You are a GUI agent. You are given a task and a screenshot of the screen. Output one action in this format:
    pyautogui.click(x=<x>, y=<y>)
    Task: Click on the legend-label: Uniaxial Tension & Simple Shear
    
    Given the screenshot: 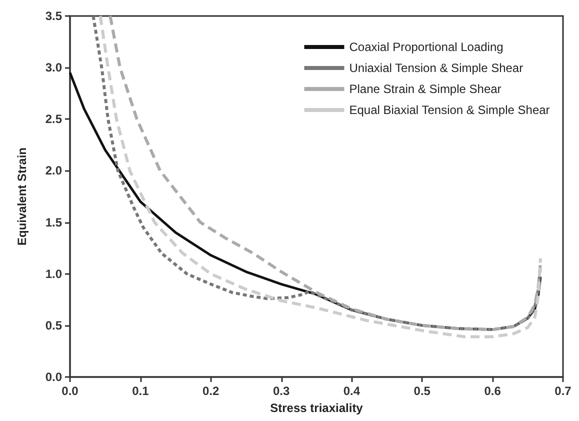 What is the action you would take?
    pyautogui.click(x=436, y=68)
    